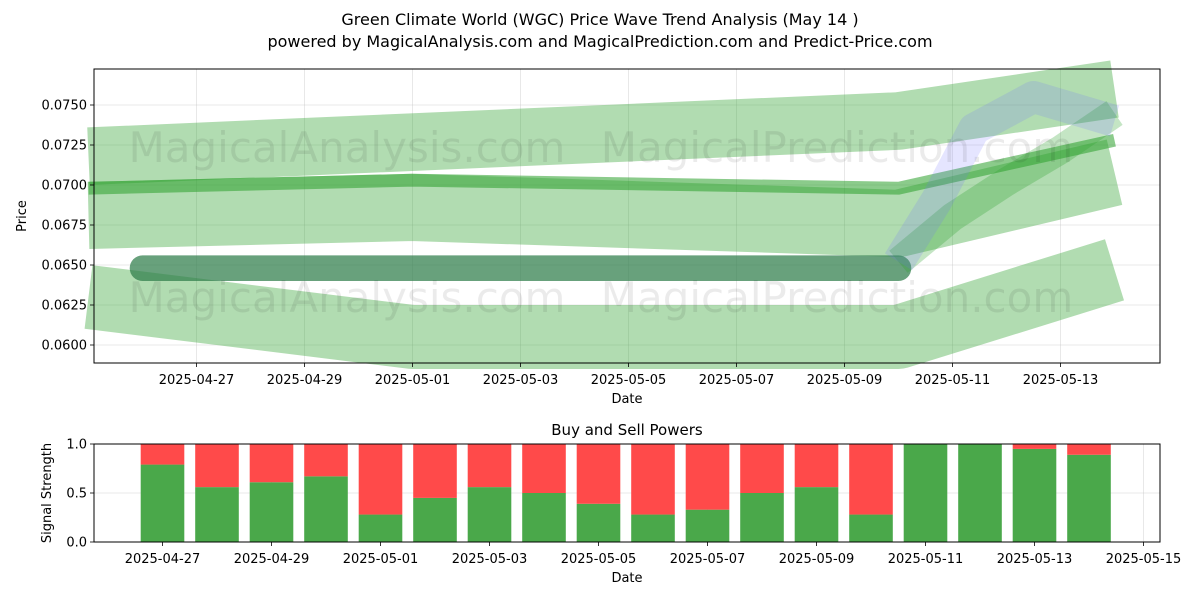  What do you see at coordinates (347, 147) in the screenshot?
I see `watermark-1: MagicalAnalysis.com` at bounding box center [347, 147].